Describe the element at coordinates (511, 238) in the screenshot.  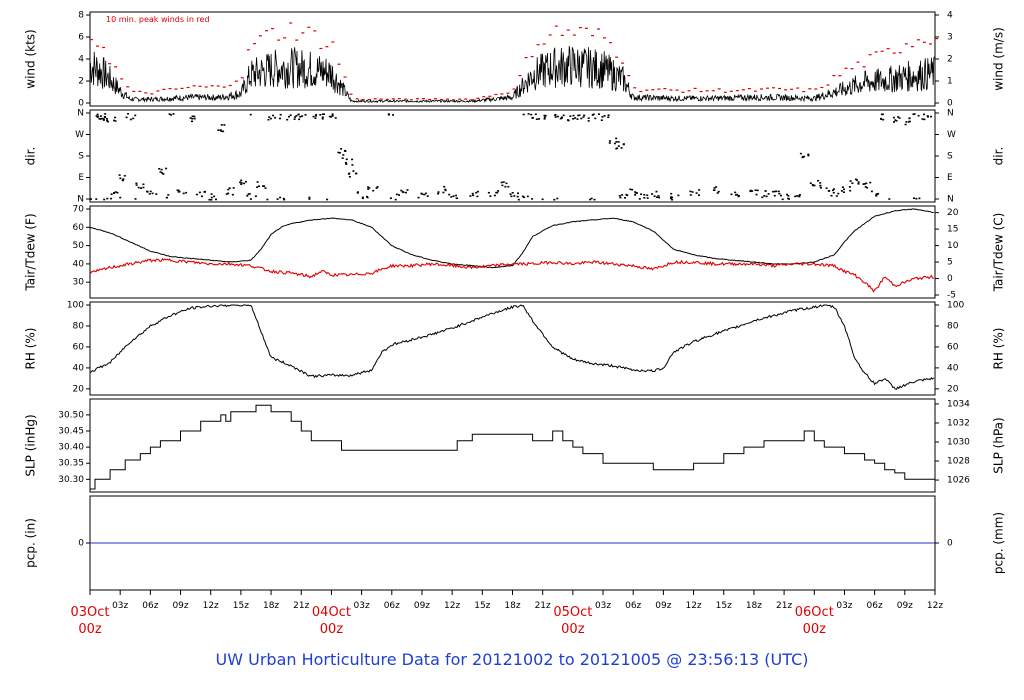
I see `air-temp-series-line` at that location.